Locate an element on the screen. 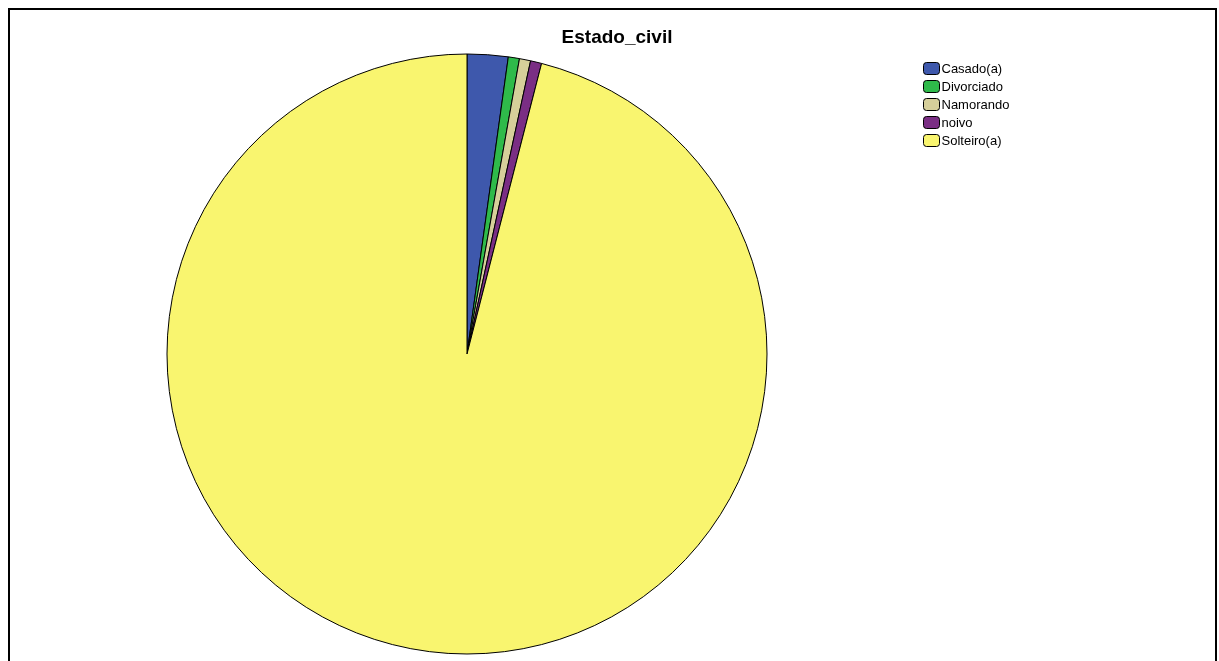 The image size is (1219, 661). chart-title: Estado_civil is located at coordinates (617, 36).